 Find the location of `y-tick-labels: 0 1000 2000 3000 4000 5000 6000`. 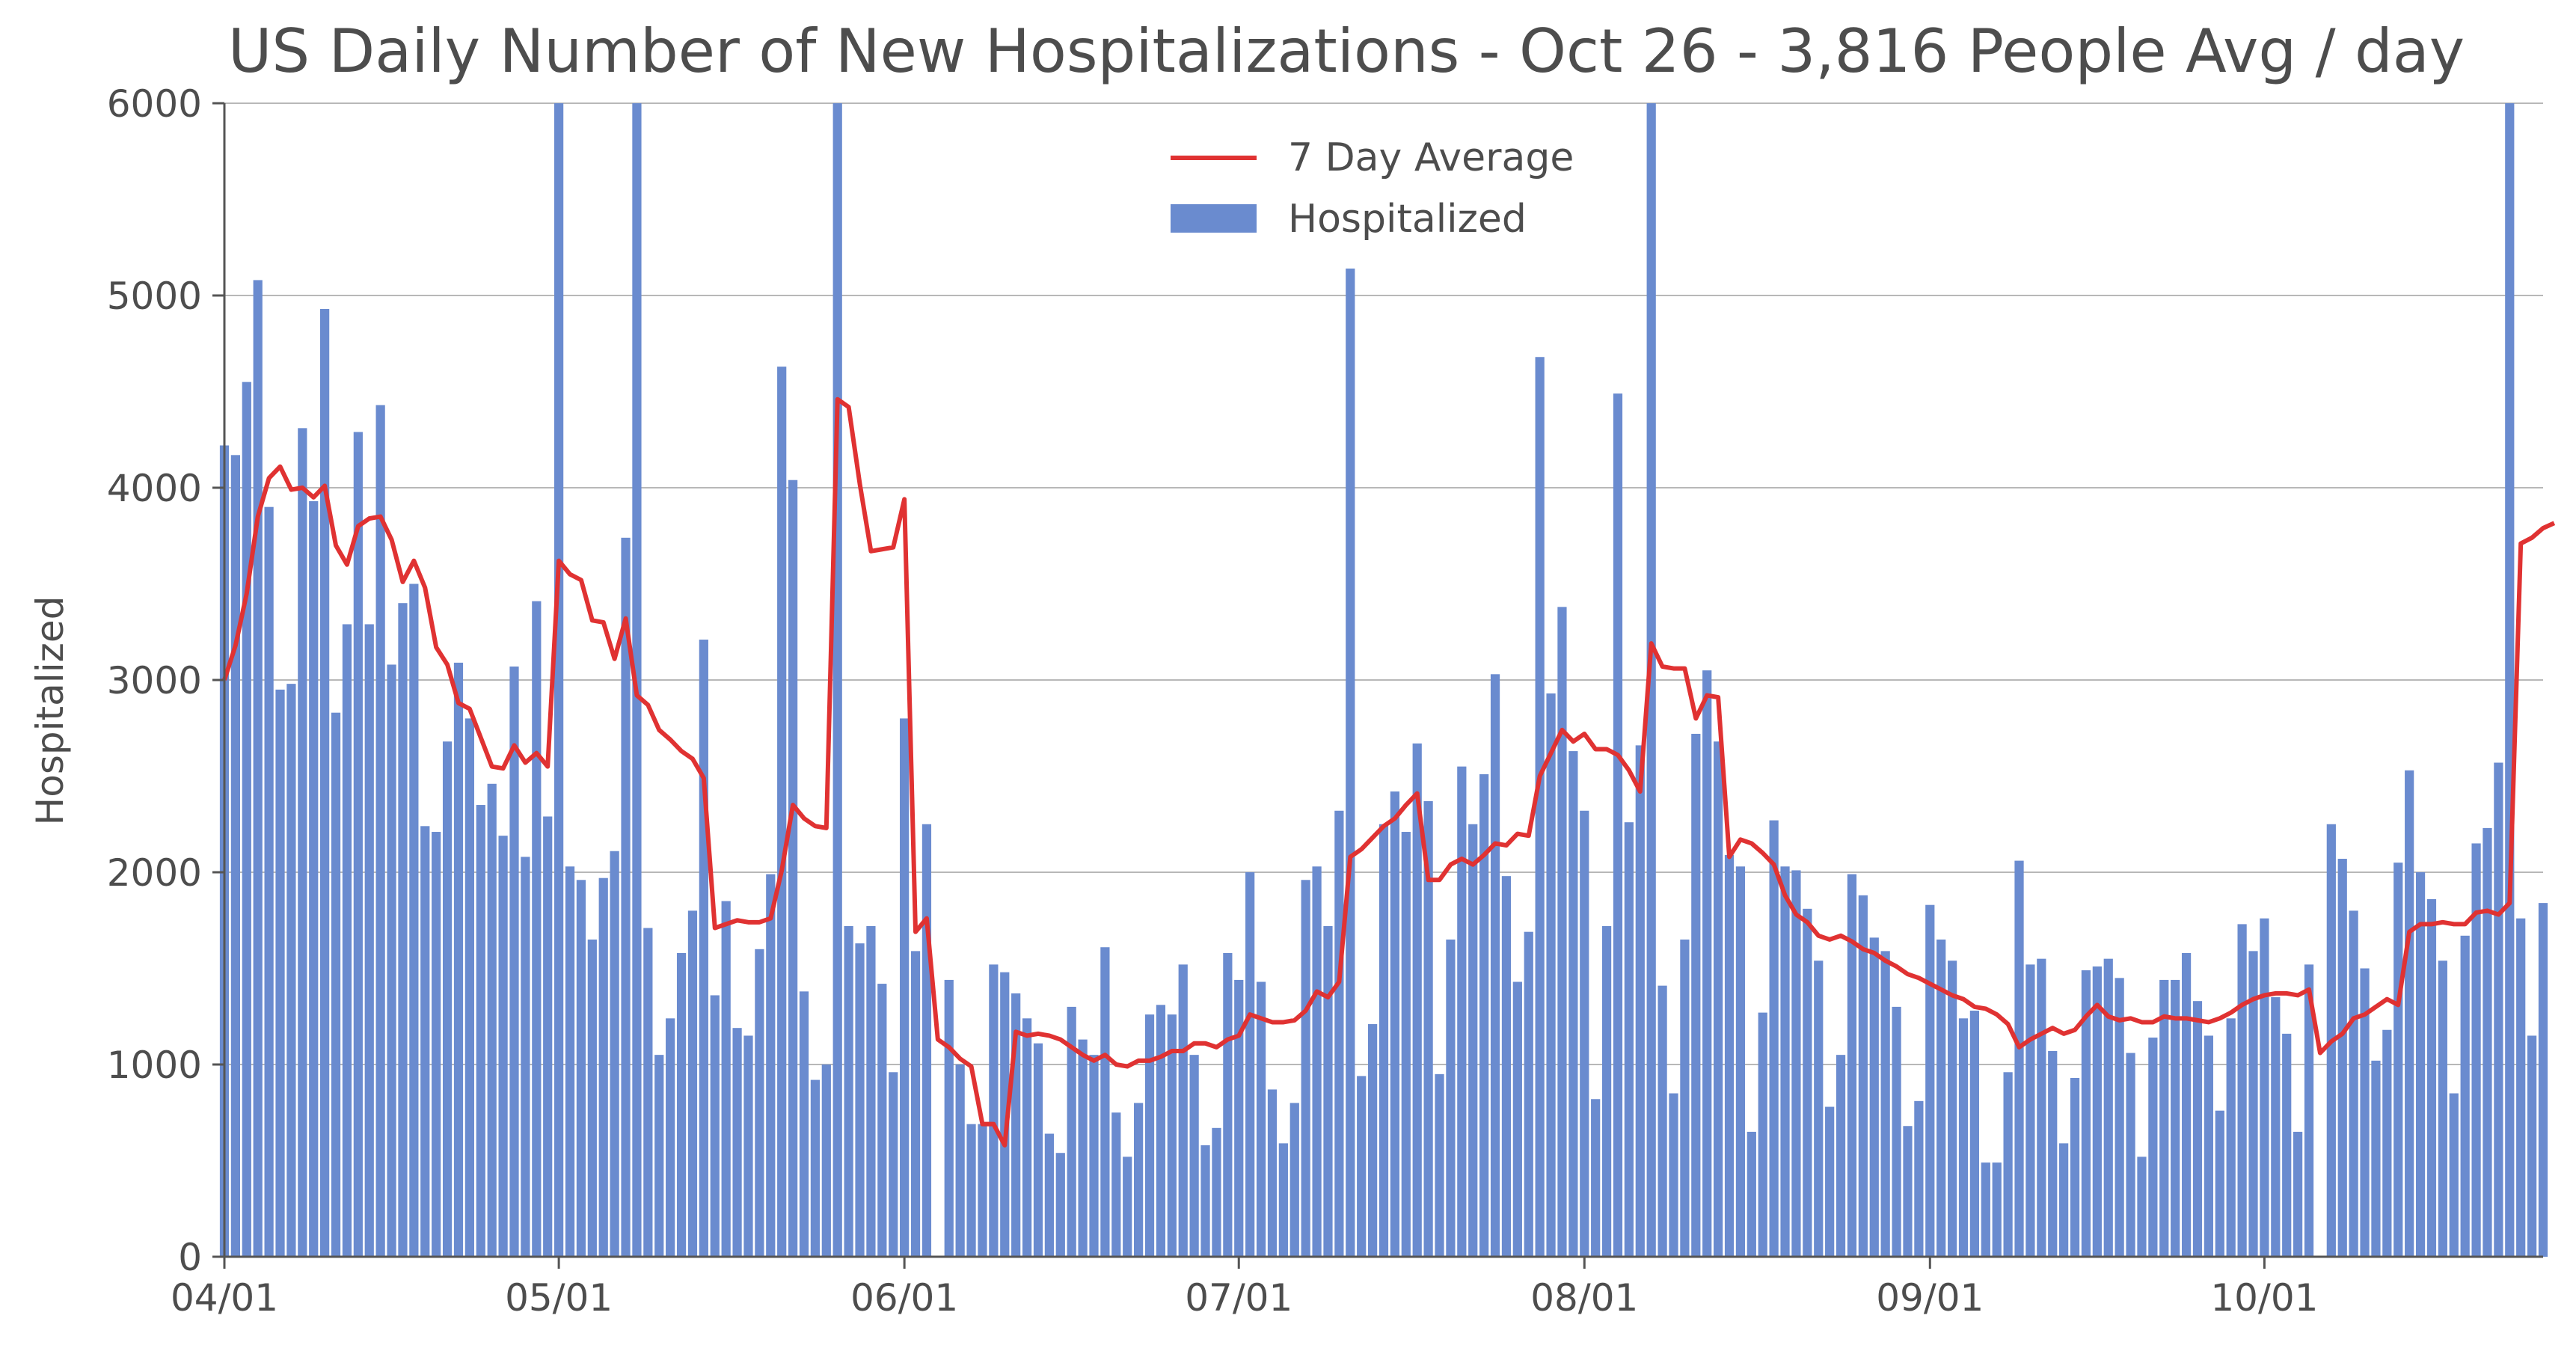

y-tick-labels: 0 1000 2000 3000 4000 5000 6000 is located at coordinates (165, 680).